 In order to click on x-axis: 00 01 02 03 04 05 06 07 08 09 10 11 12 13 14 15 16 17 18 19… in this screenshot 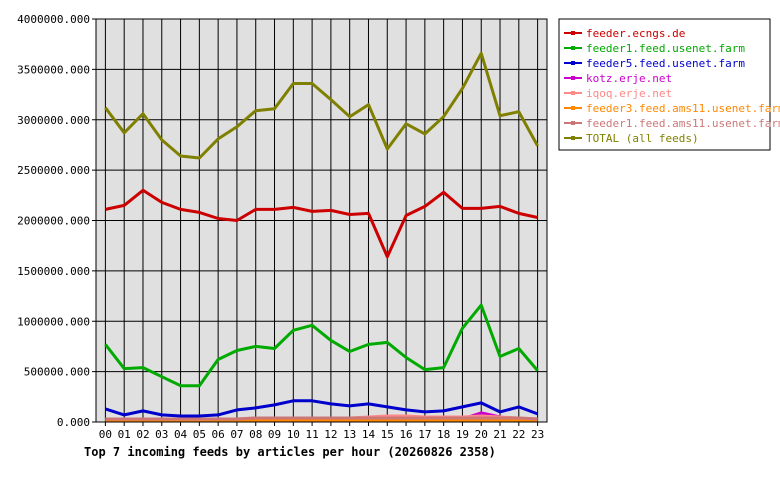, I will do `click(321, 431)`.